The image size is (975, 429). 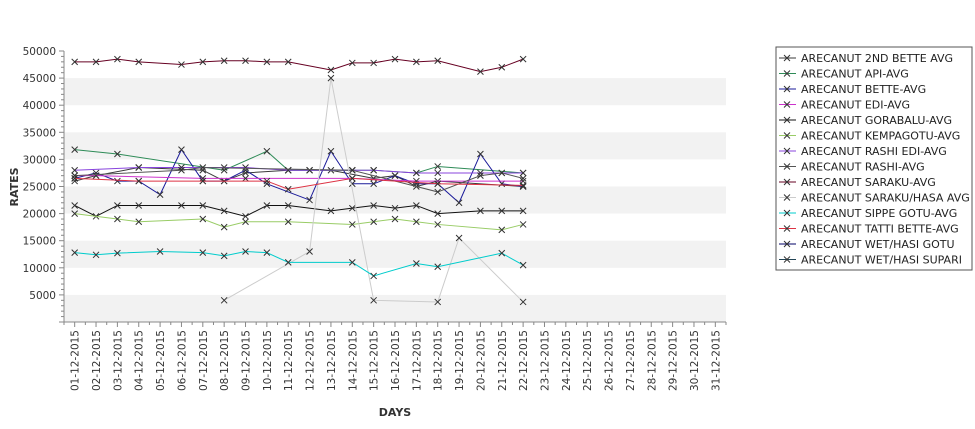 I want to click on x-tick-label: 25-12-2015, so click(x=588, y=360).